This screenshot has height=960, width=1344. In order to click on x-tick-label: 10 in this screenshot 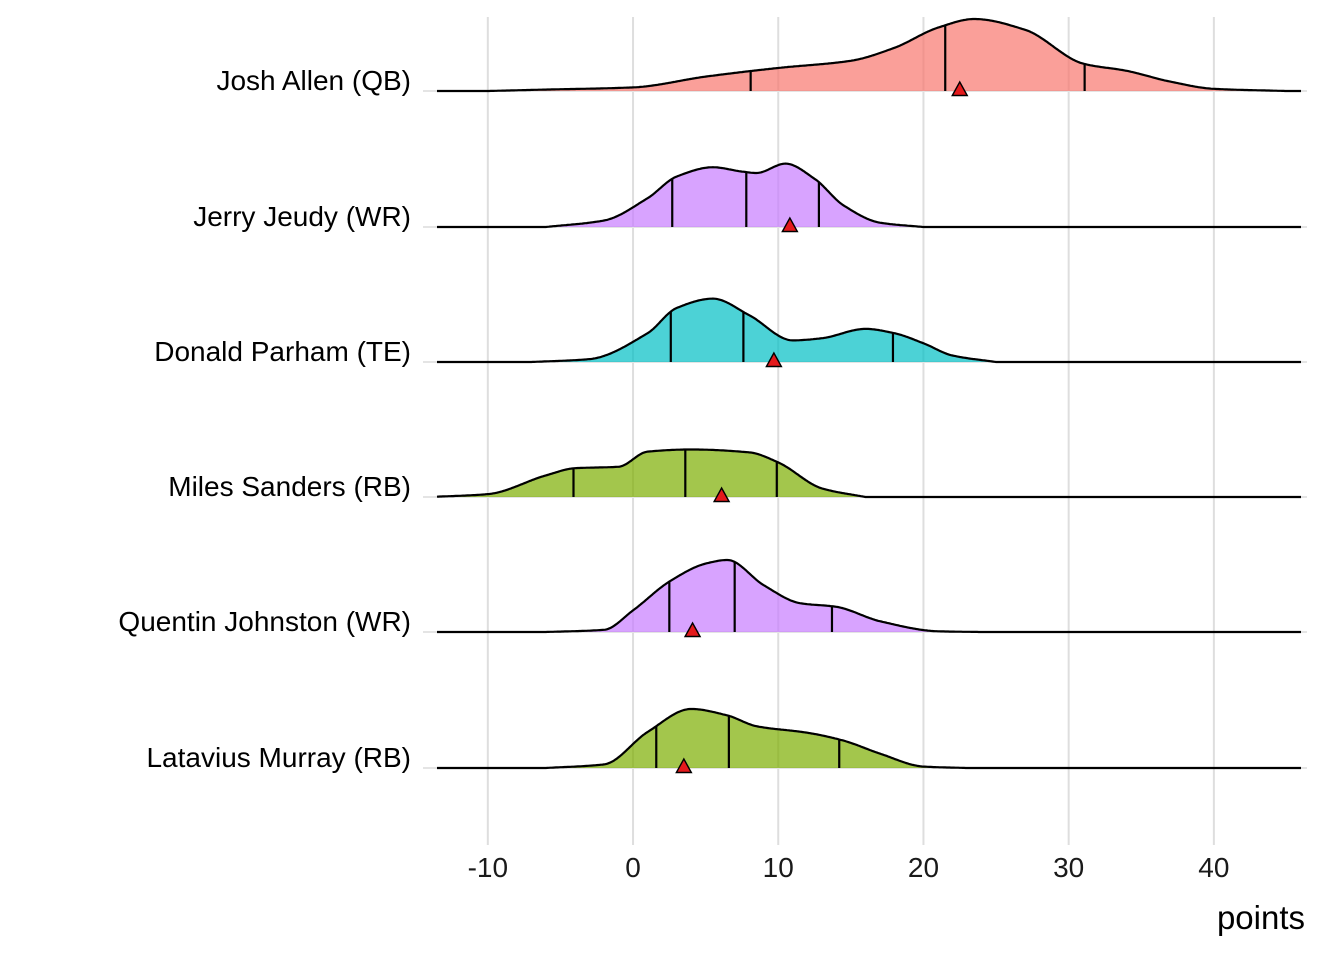, I will do `click(778, 867)`.